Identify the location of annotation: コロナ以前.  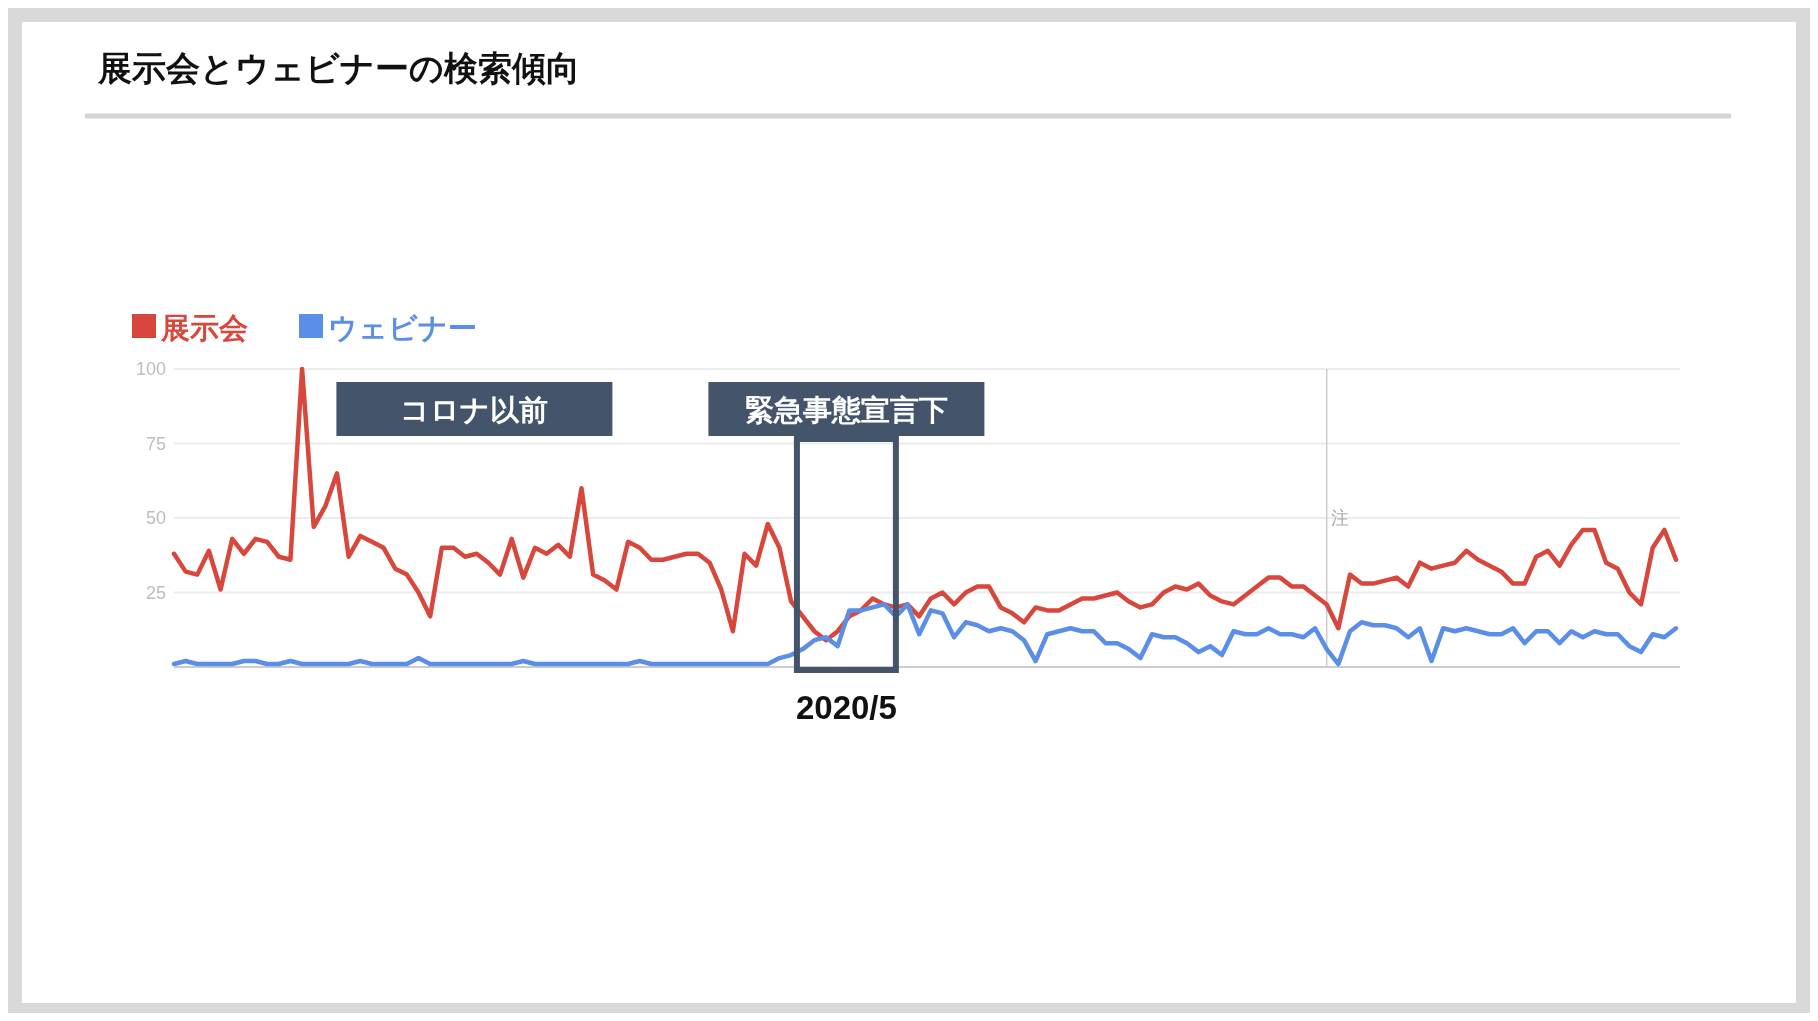
(474, 410).